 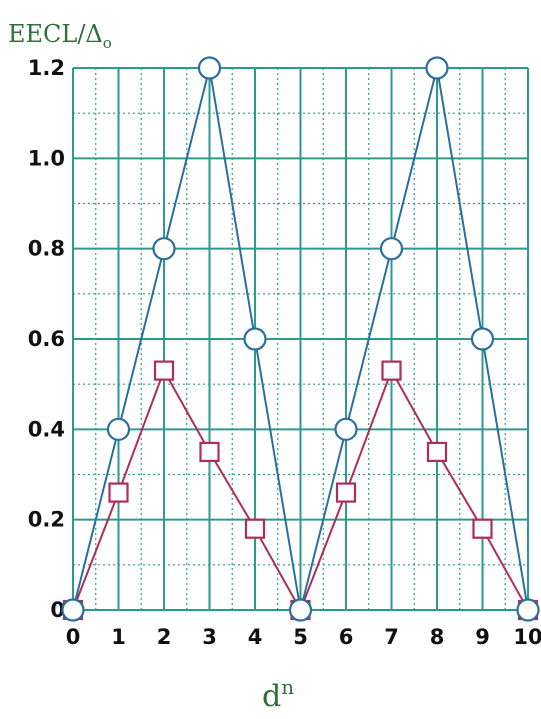 What do you see at coordinates (46, 339) in the screenshot?
I see `y-tick-label: 0.6` at bounding box center [46, 339].